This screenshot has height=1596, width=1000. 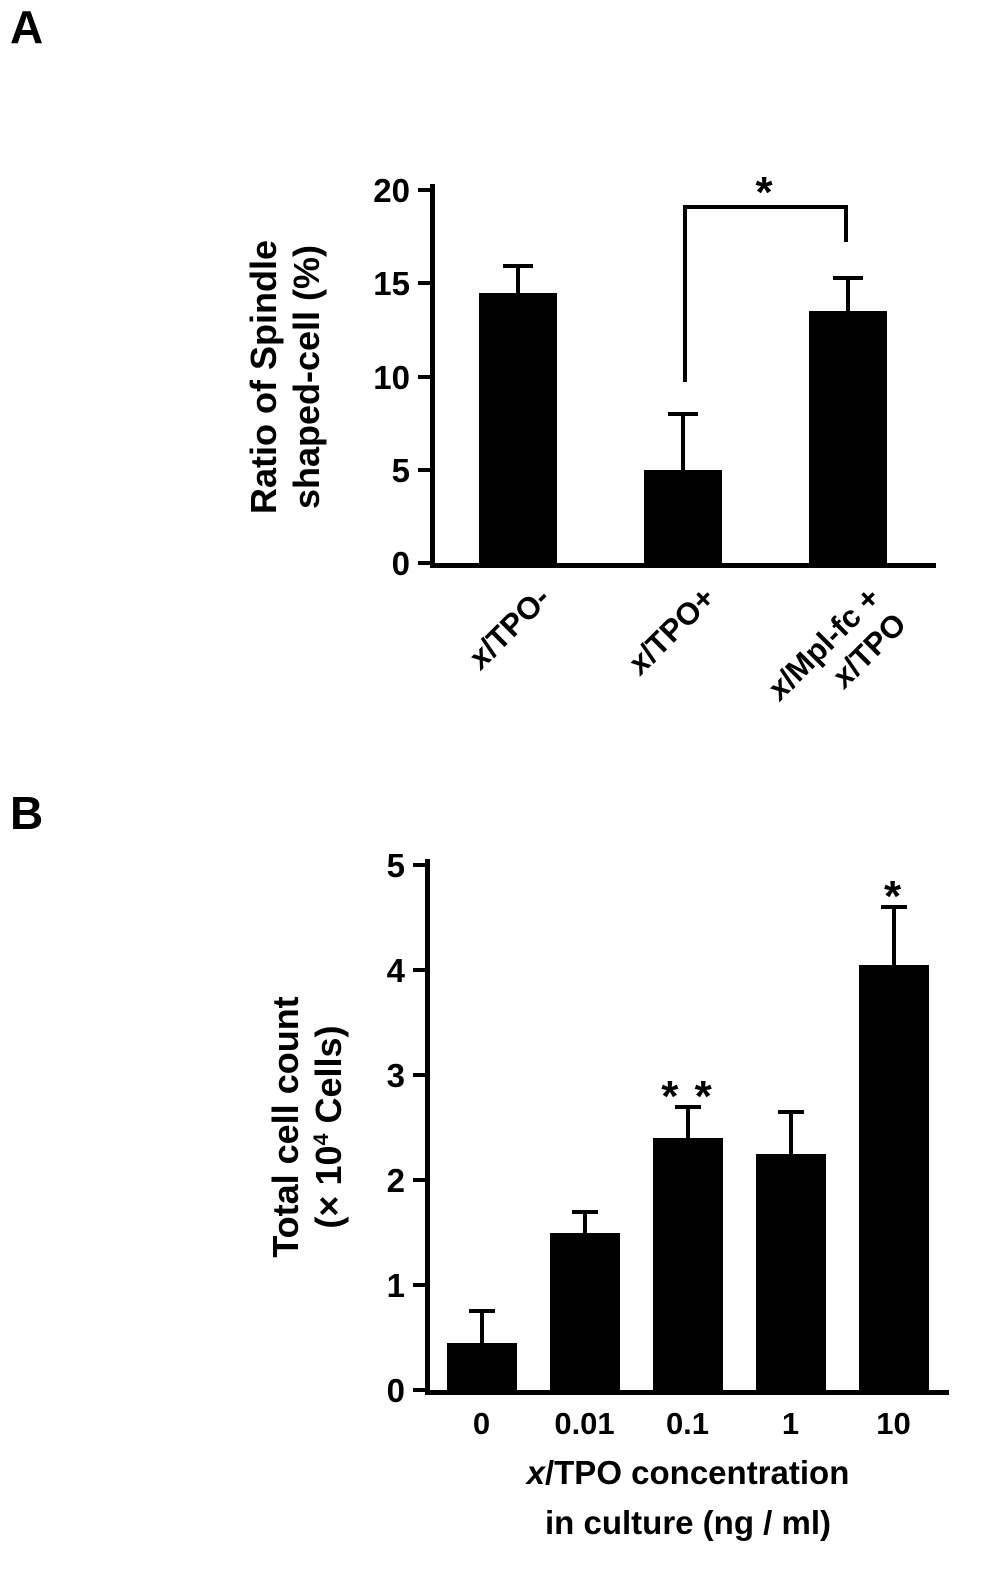 What do you see at coordinates (687, 1423) in the screenshot?
I see `x-category-label: 0.1` at bounding box center [687, 1423].